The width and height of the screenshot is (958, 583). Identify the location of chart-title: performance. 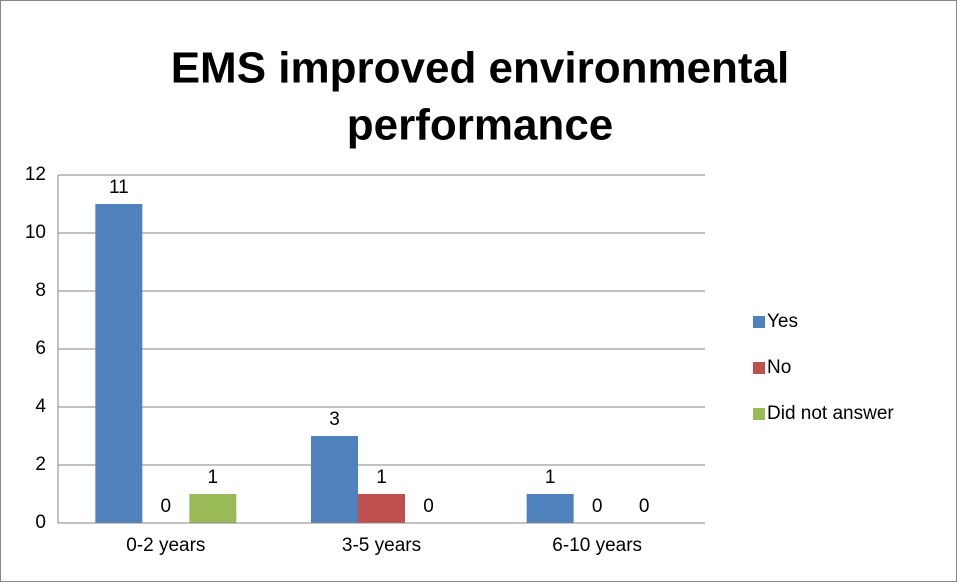
(480, 125).